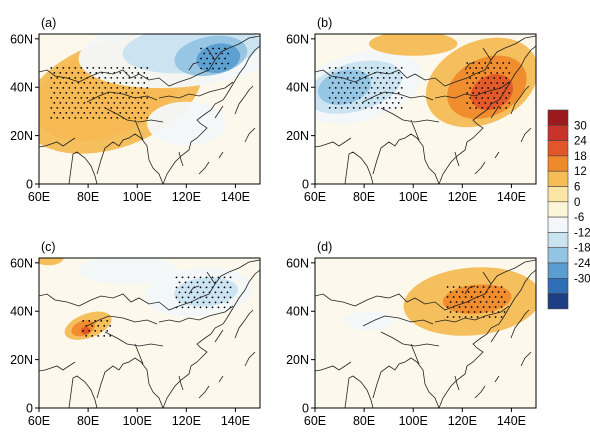  Describe the element at coordinates (582, 279) in the screenshot. I see `colorbar-label: -30` at that location.